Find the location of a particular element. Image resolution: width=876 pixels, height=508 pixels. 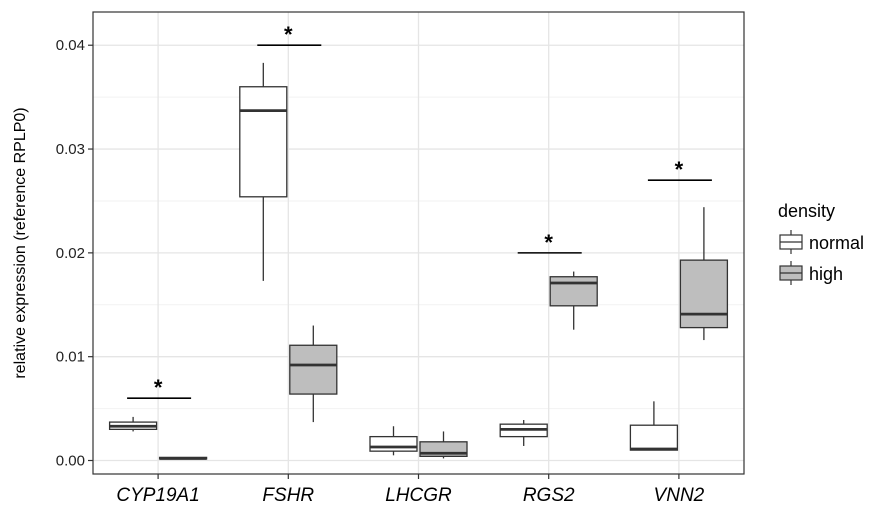

x-tick-label: FSHR is located at coordinates (288, 495).